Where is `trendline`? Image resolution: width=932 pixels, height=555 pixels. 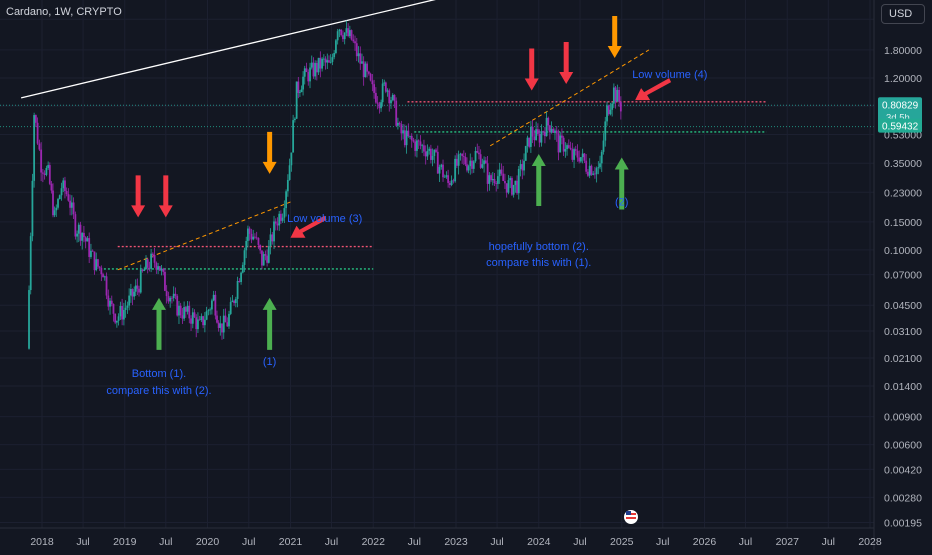 trendline is located at coordinates (569, 98).